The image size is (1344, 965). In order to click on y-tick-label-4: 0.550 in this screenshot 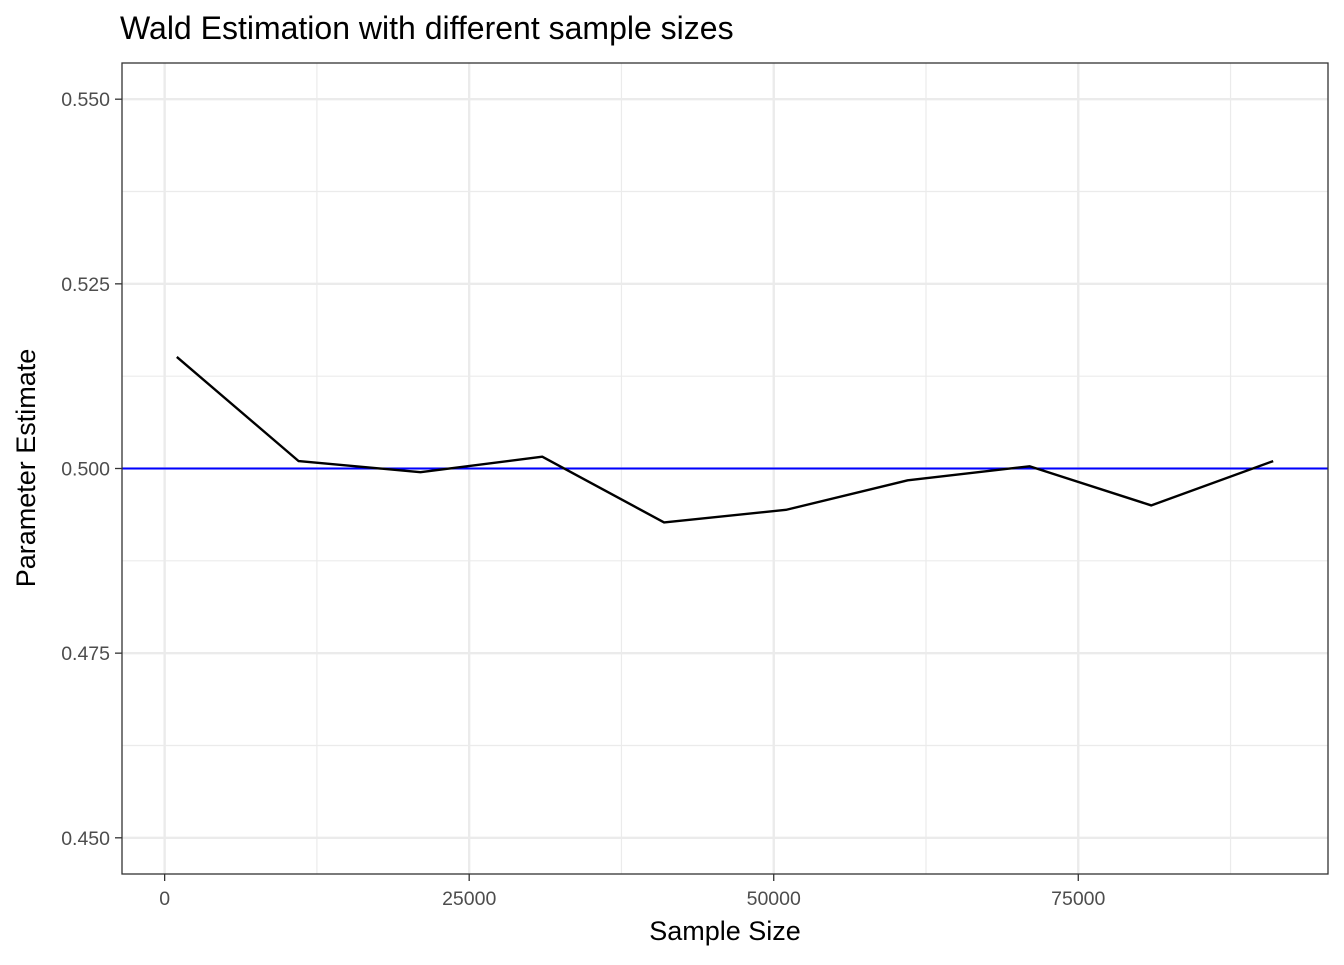, I will do `click(85, 100)`.